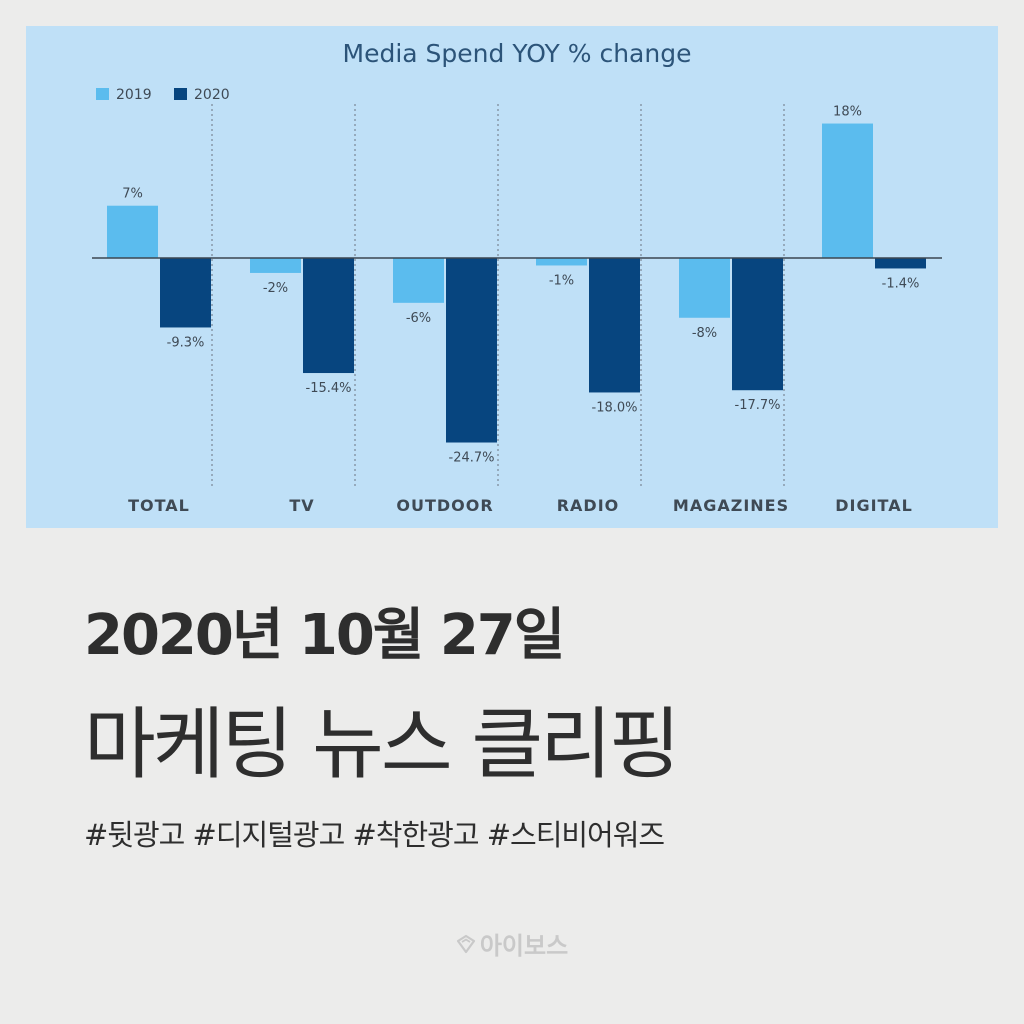 This screenshot has width=1024, height=1024. I want to click on category-label-magazines: MAGAZINES, so click(731, 505).